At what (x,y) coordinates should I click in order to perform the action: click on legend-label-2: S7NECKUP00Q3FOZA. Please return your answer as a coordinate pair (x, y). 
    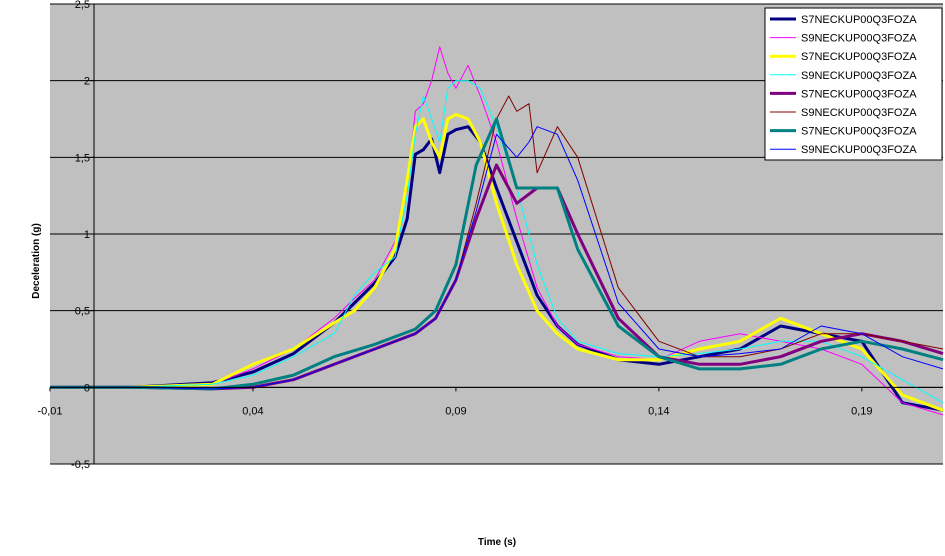
    Looking at the image, I should click on (859, 57).